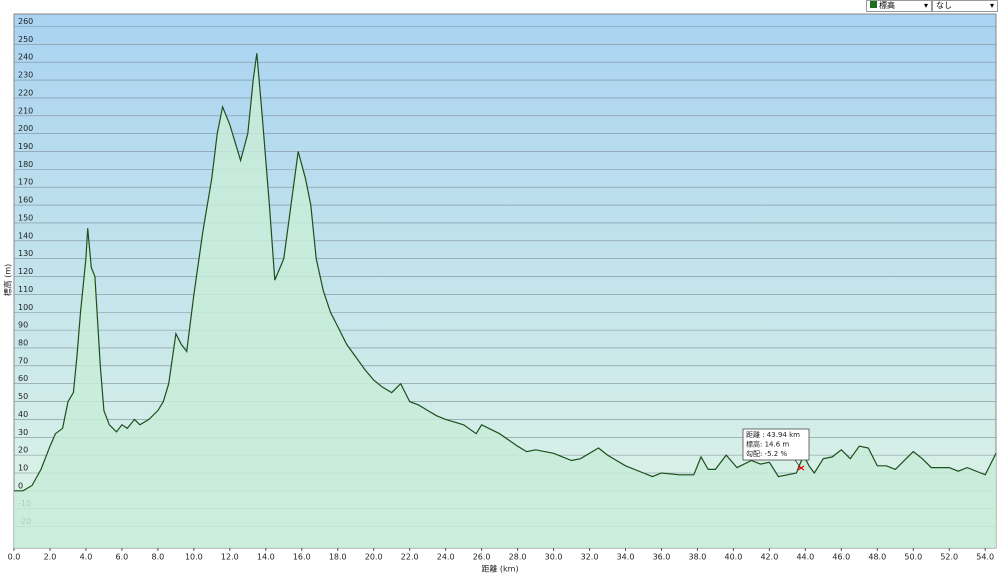 The height and width of the screenshot is (576, 1000). What do you see at coordinates (944, 5) in the screenshot?
I see `option-select-label: なし` at bounding box center [944, 5].